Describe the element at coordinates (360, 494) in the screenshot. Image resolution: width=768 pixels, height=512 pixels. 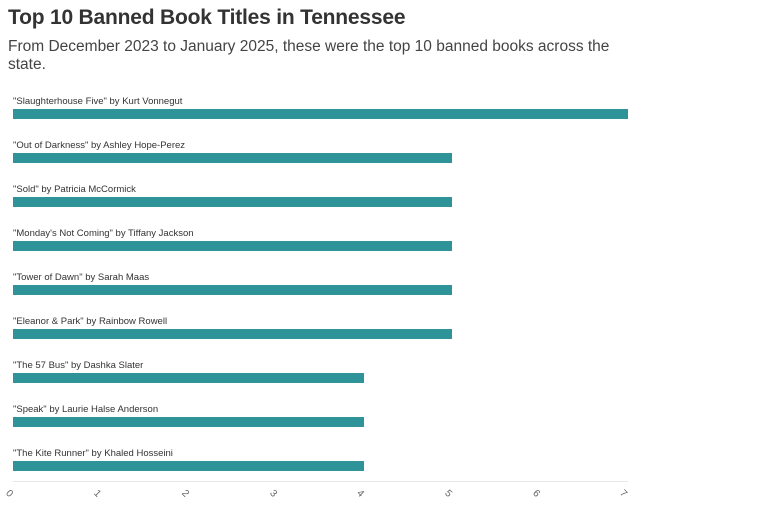
I see `x-tick-label: 4` at that location.